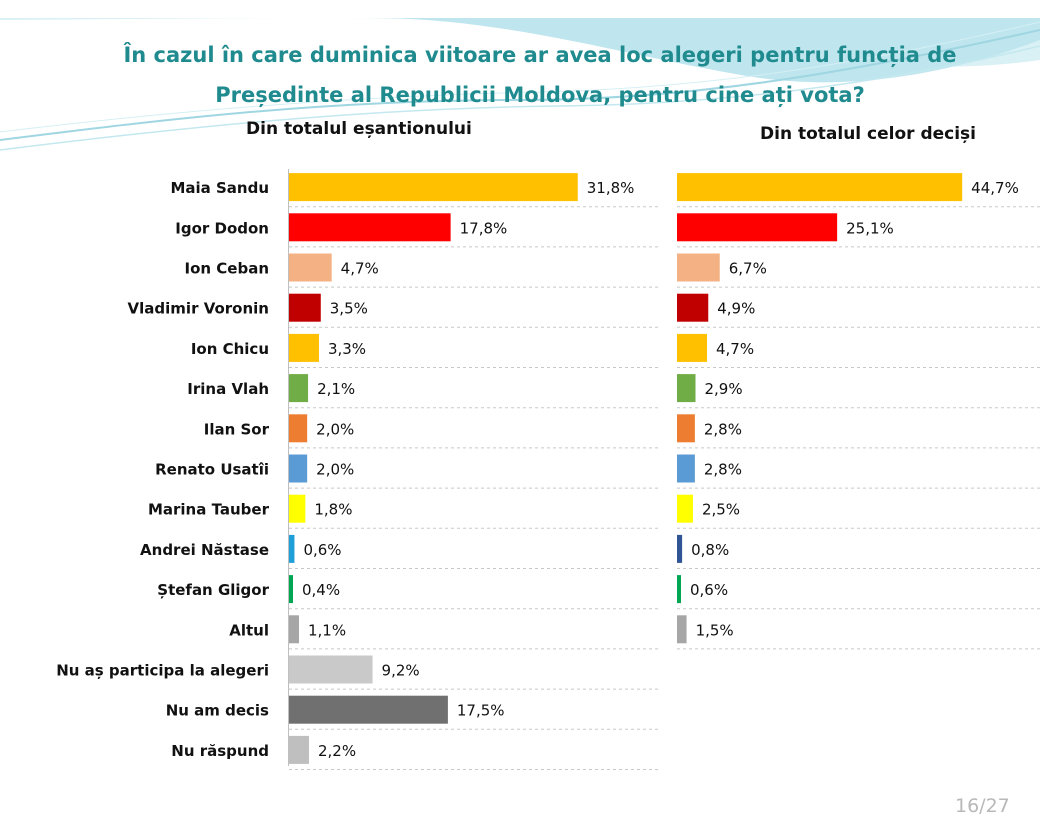 The height and width of the screenshot is (819, 1040). What do you see at coordinates (481, 711) in the screenshot?
I see `sample-value-label: 17,5%` at bounding box center [481, 711].